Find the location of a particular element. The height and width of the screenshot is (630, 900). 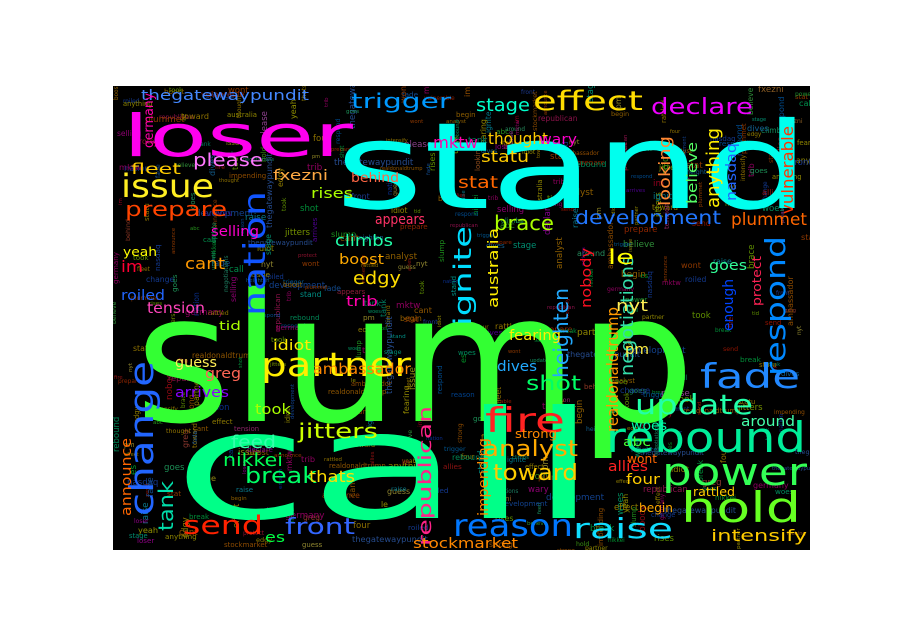

texture-word: prepare is located at coordinates (591, 162).